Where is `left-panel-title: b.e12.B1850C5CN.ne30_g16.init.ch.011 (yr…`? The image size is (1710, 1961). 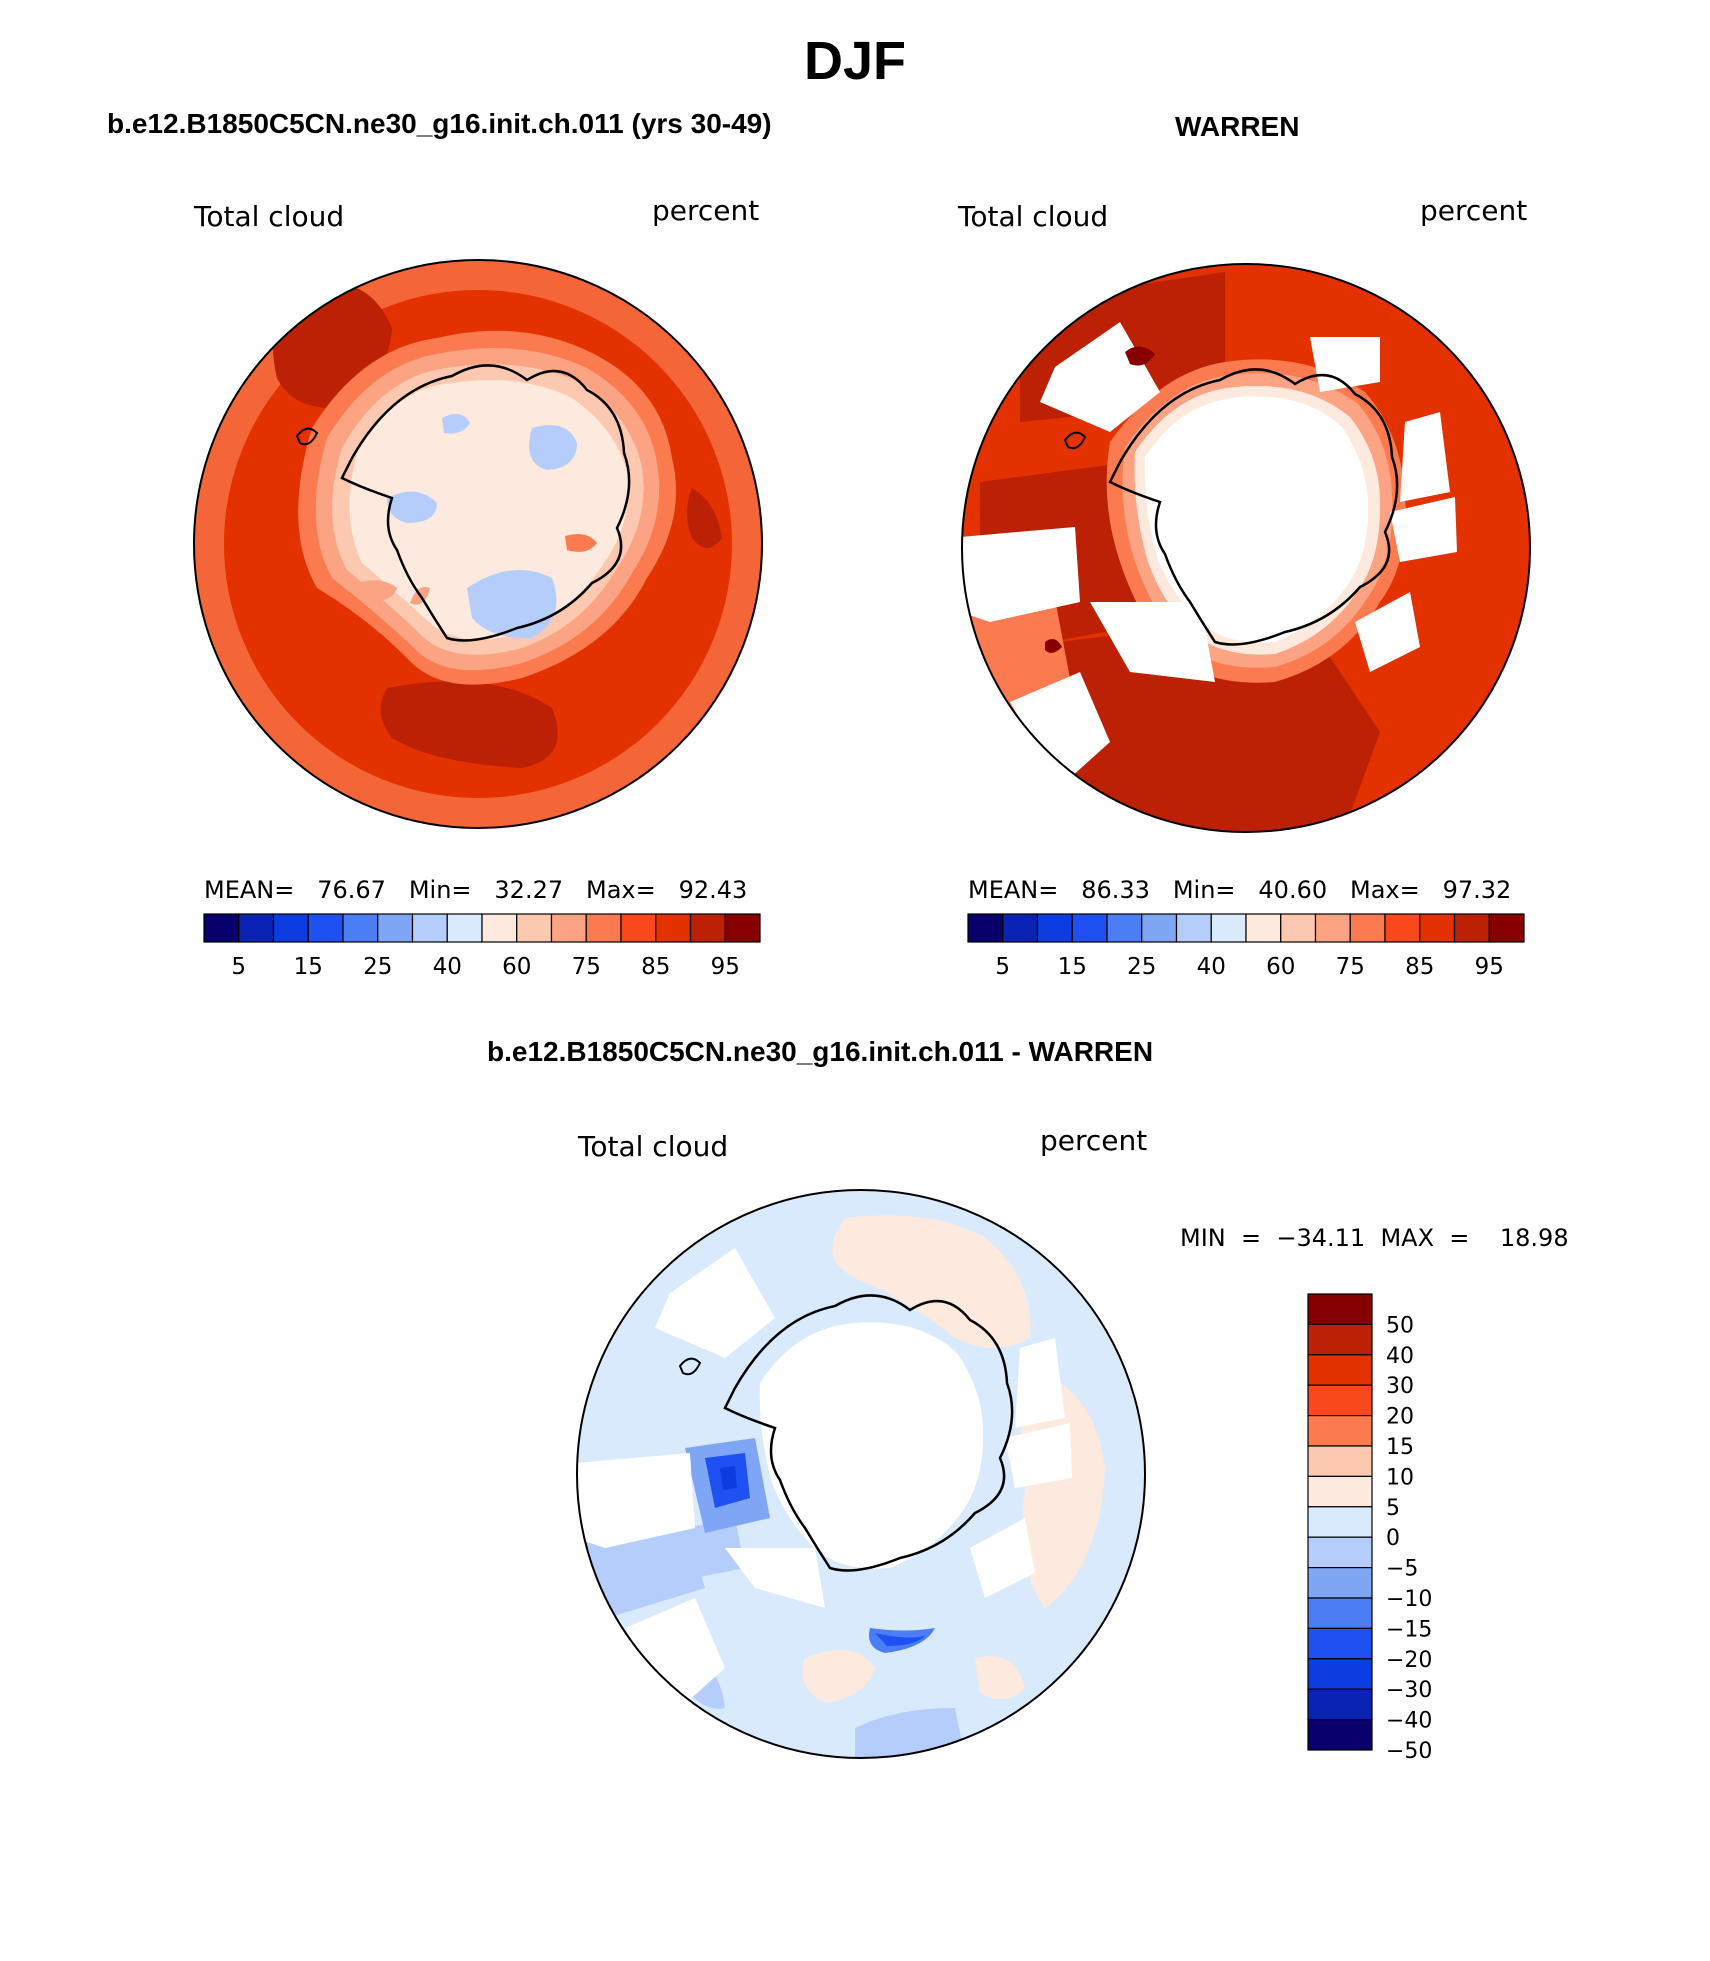
left-panel-title: b.e12.B1850C5CN.ne30_g16.init.ch.011 (yr… is located at coordinates (439, 123).